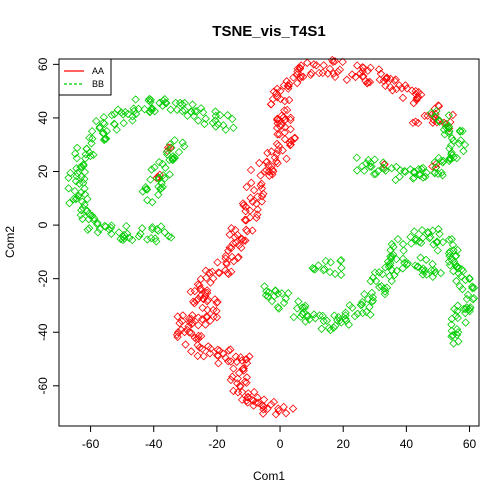 The height and width of the screenshot is (500, 500). I want to click on x-tick-label: 60, so click(470, 444).